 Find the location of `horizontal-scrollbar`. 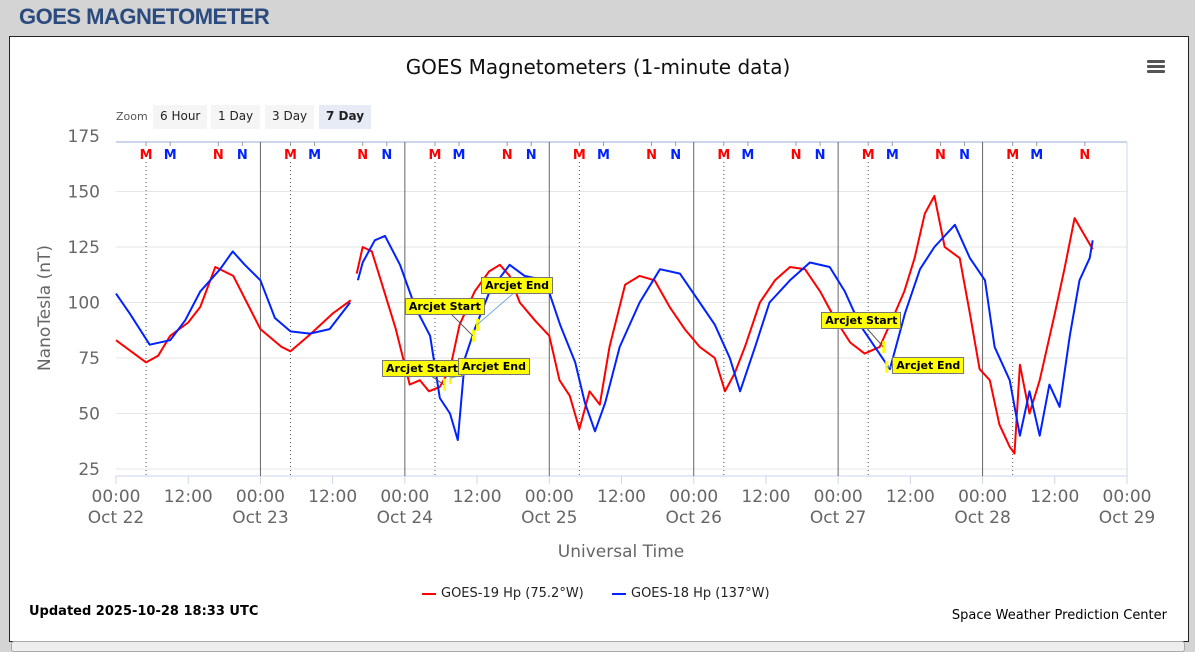

horizontal-scrollbar is located at coordinates (598, 646).